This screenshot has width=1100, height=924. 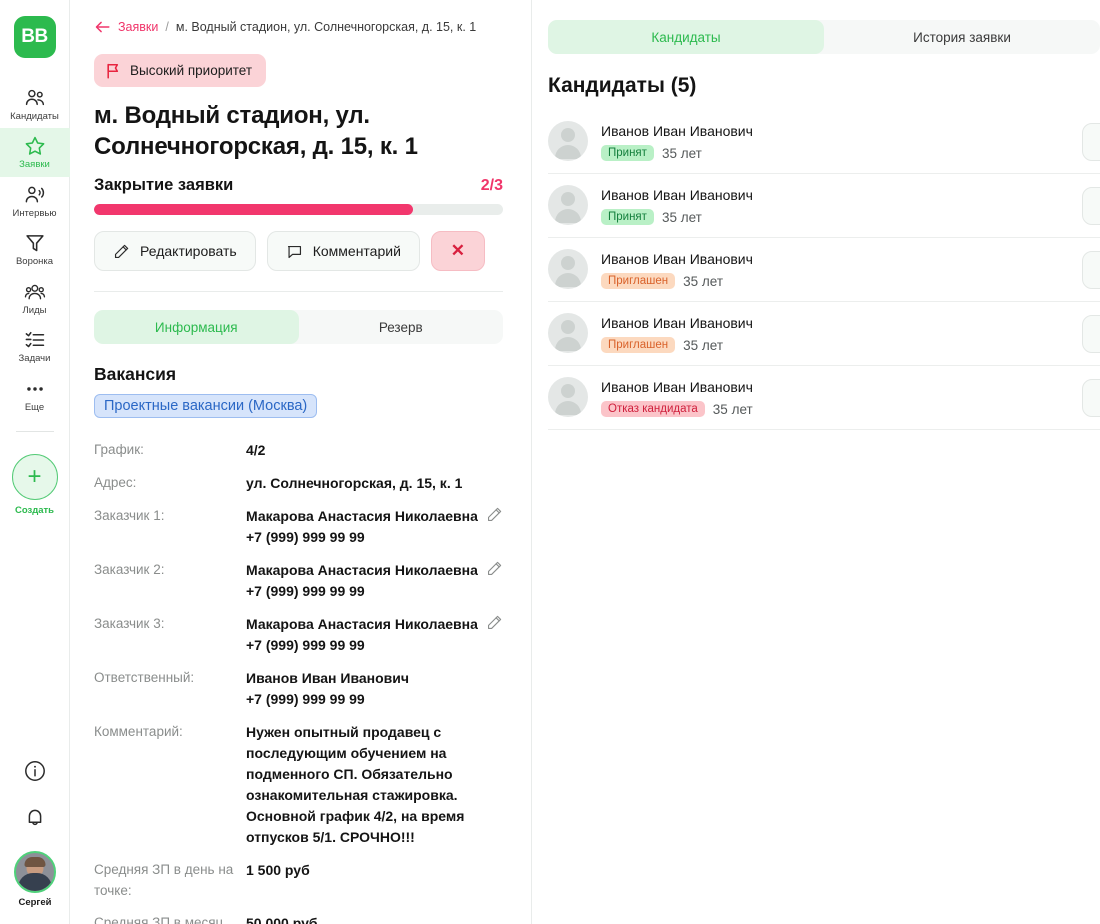 I want to click on sidebar-item-1: Заявки, so click(x=35, y=152).